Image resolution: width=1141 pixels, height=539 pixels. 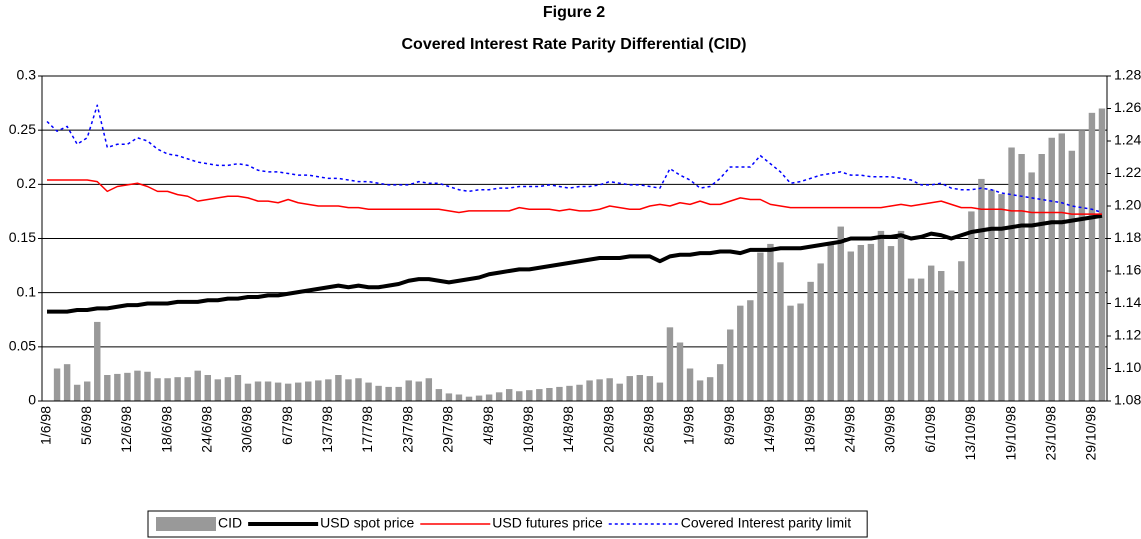 I want to click on y2-tick-label: 1.22, so click(x=1127, y=172).